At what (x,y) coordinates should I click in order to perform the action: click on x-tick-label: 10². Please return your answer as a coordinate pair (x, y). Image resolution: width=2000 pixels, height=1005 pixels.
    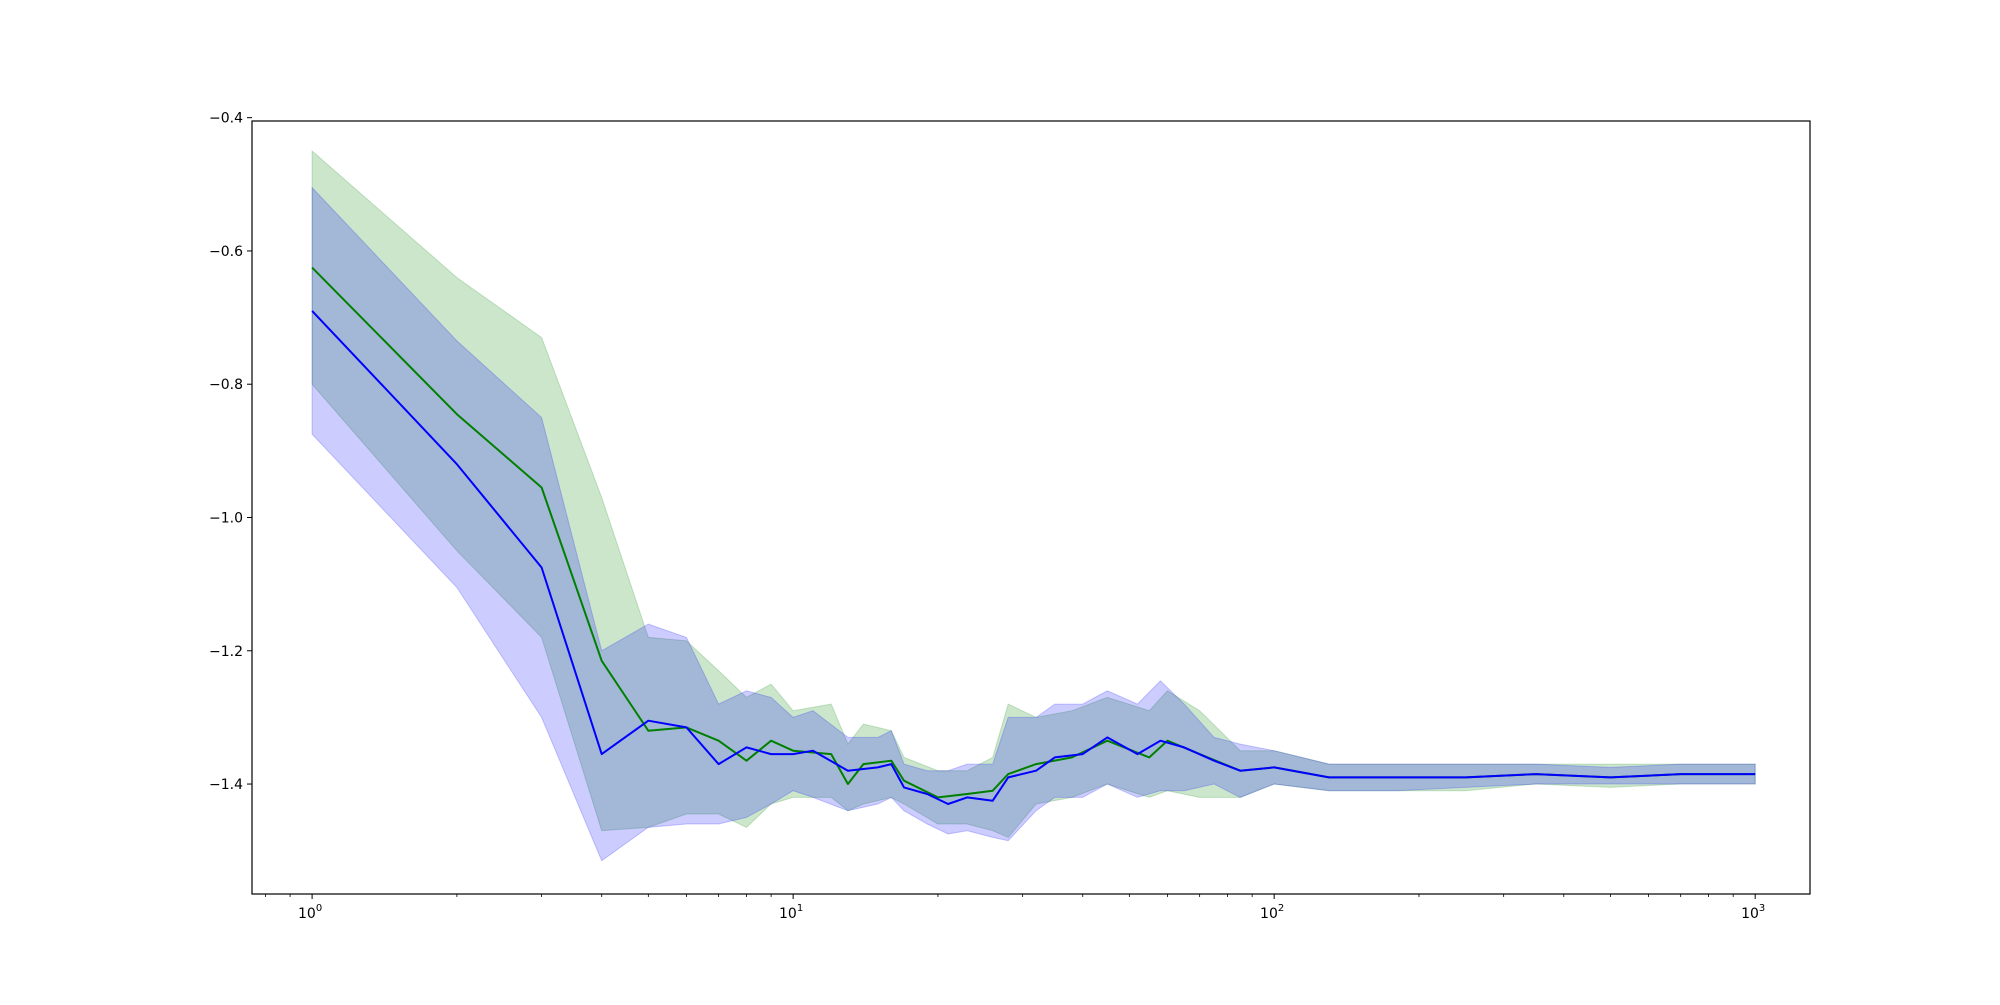
    Looking at the image, I should click on (1272, 912).